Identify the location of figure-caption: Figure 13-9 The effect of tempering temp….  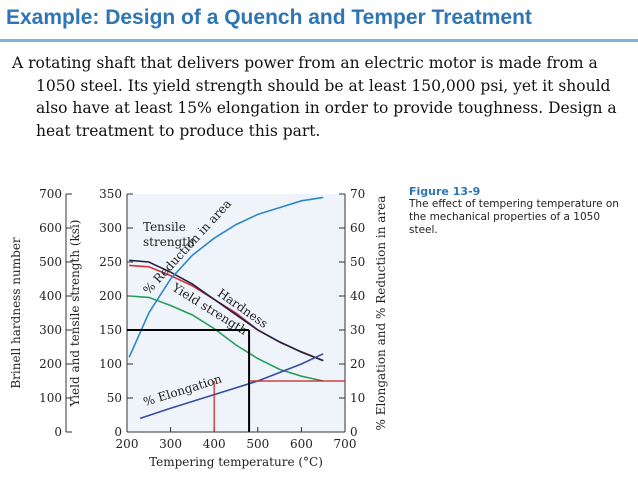
(516, 211).